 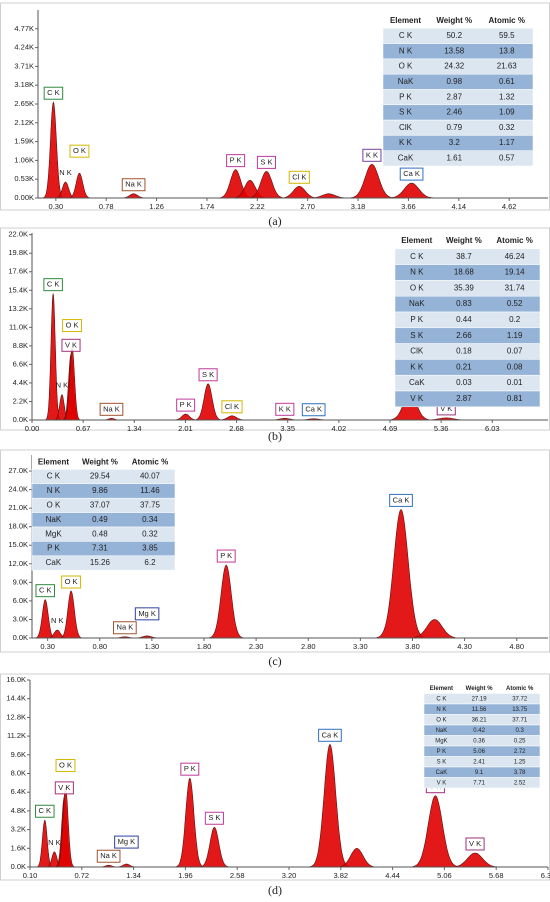 What do you see at coordinates (53, 92) in the screenshot?
I see `peak-label-text: C K` at bounding box center [53, 92].